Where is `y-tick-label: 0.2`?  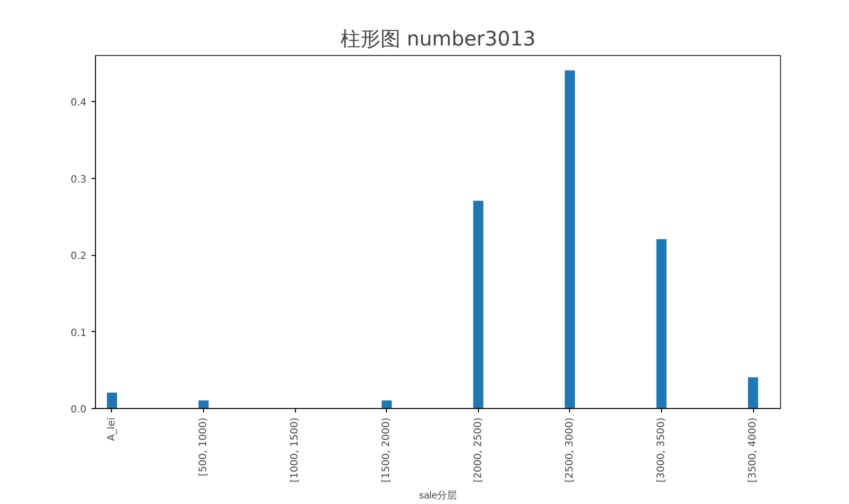
y-tick-label: 0.2 is located at coordinates (78, 256).